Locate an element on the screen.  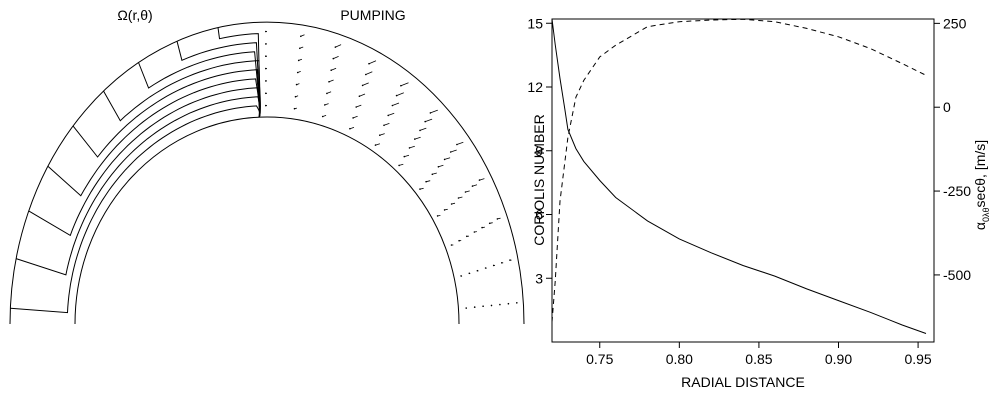
x-axis-ticks: 0.75 0.80 0.85 0.90 0.95 is located at coordinates (759, 354).